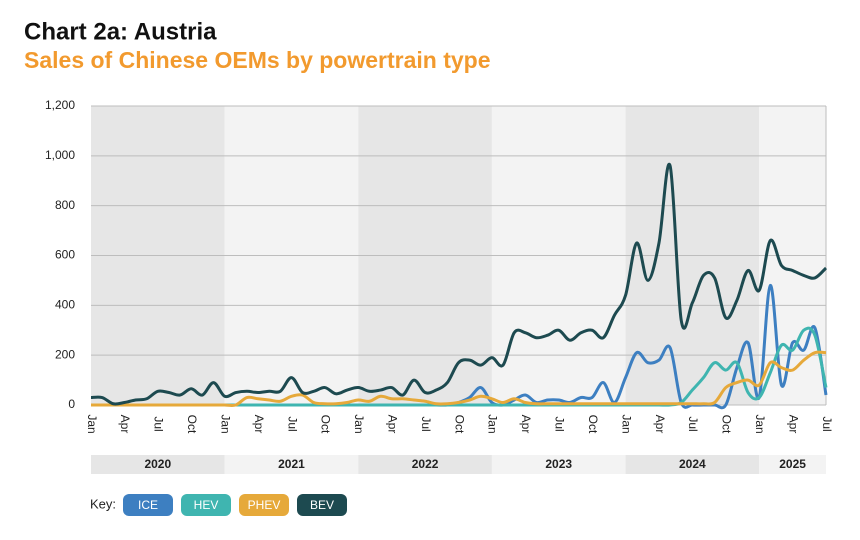  Describe the element at coordinates (65, 305) in the screenshot. I see `y-tick-label: 400` at that location.